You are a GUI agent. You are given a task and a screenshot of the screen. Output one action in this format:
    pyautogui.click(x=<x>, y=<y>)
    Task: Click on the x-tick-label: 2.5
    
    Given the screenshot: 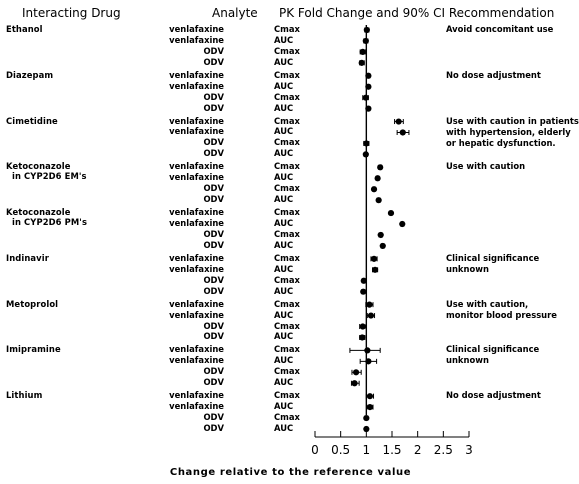 What is the action you would take?
    pyautogui.click(x=443, y=450)
    